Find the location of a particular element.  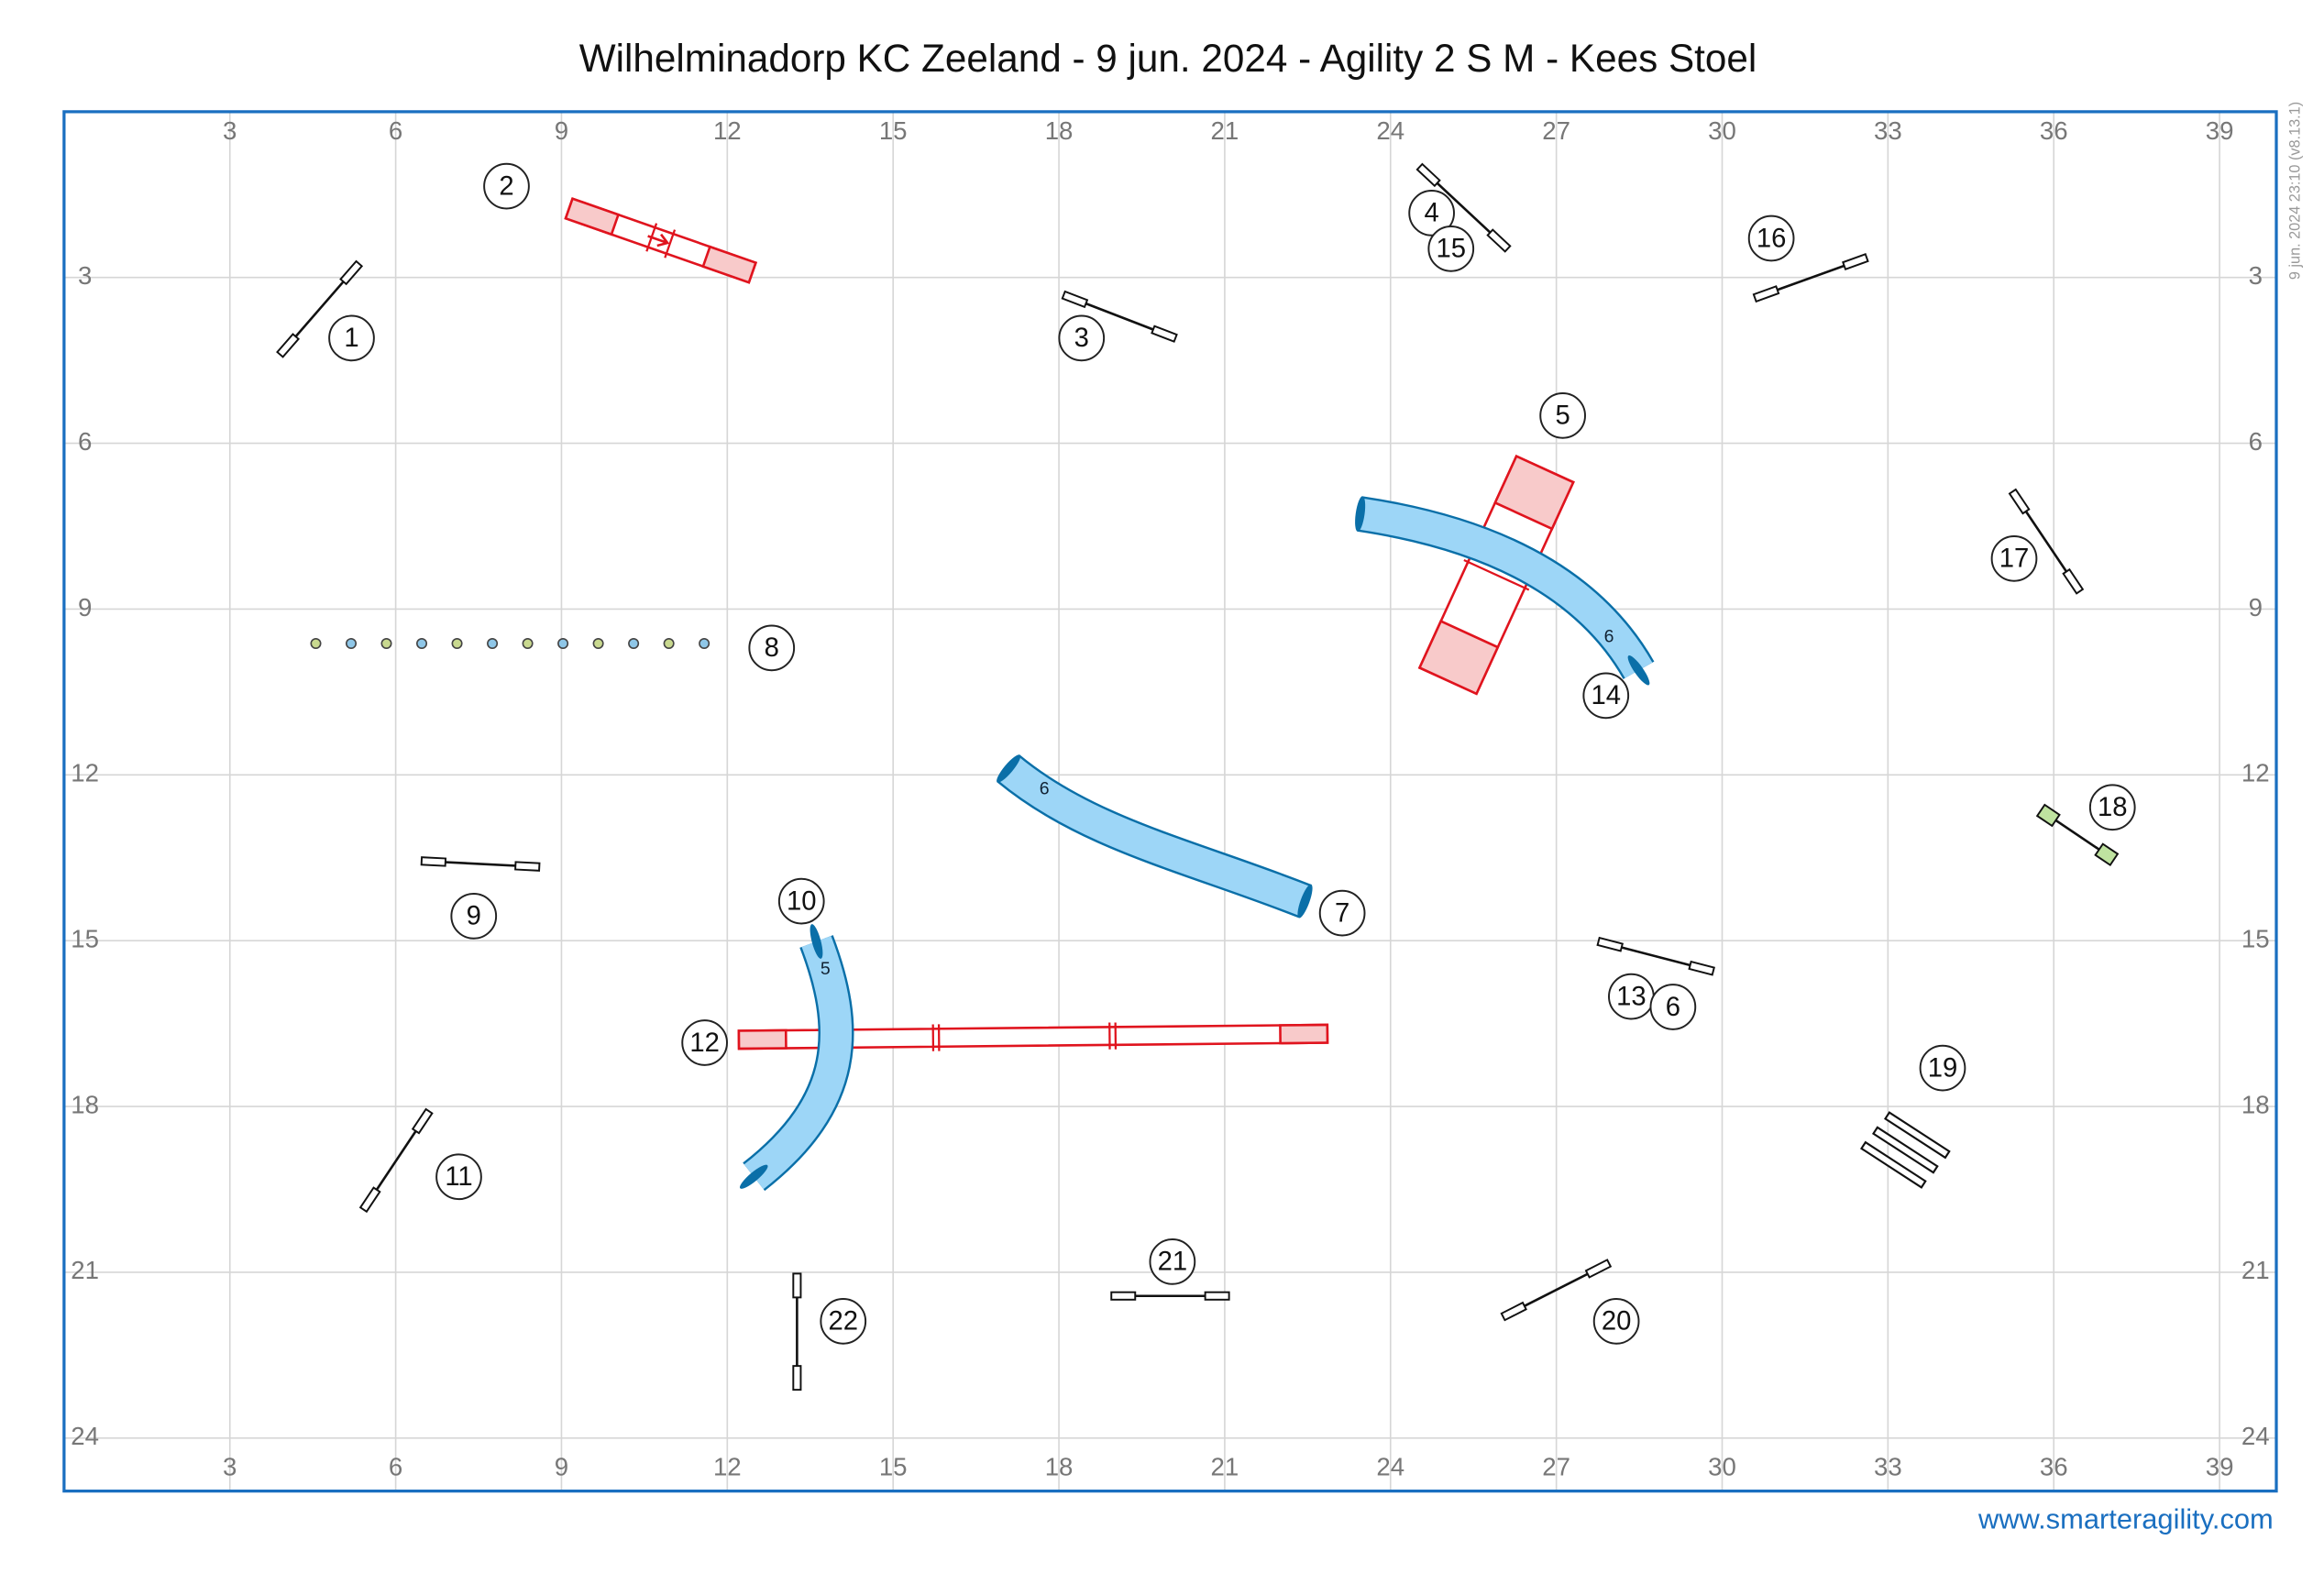

x-tick-label: 21 is located at coordinates (1225, 1467).